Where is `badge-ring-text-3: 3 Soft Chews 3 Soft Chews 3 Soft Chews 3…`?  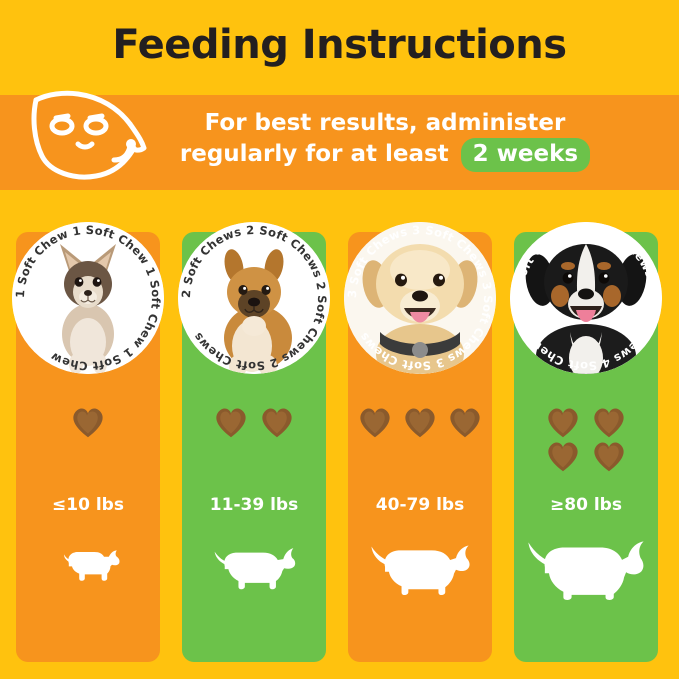 badge-ring-text-3: 3 Soft Chews 3 Soft Chews 3 Soft Chews 3… is located at coordinates (420, 298).